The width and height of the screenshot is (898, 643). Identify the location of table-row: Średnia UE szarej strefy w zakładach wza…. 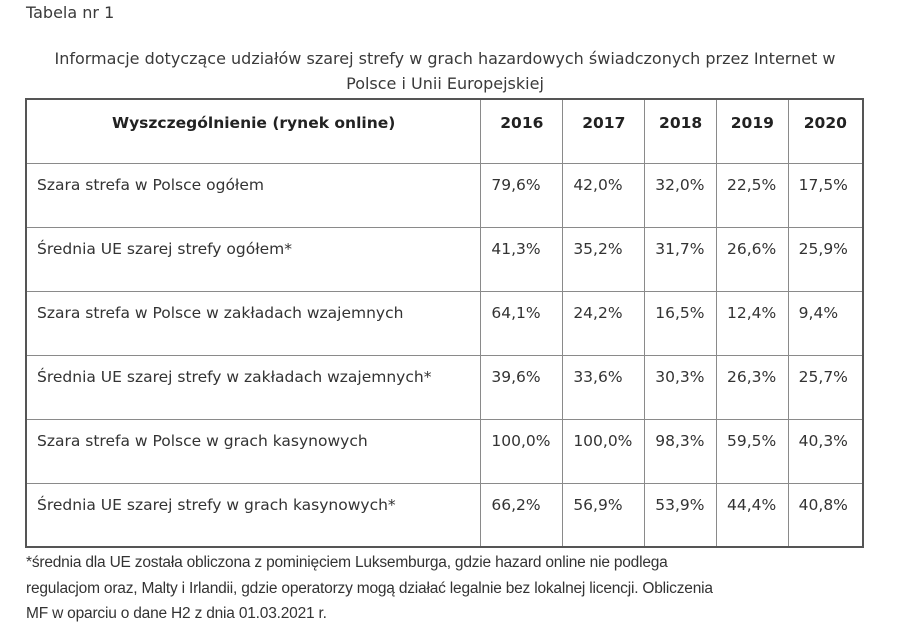
(444, 387).